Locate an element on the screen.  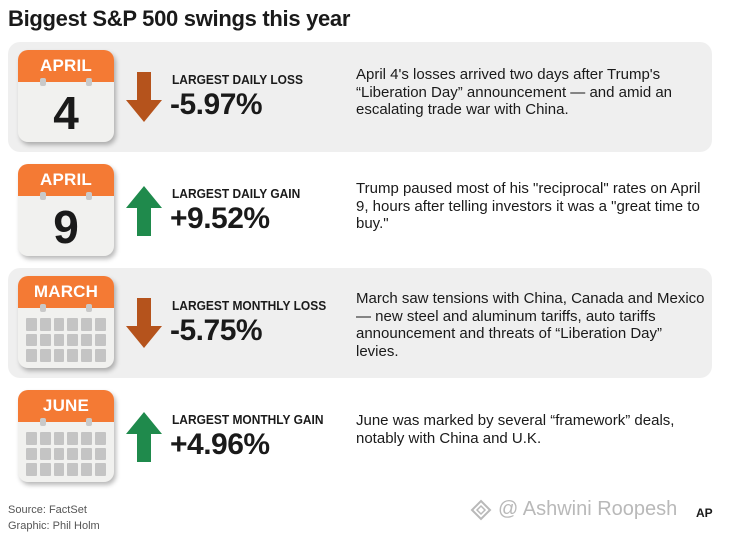
calendar-month: JUNE is located at coordinates (66, 406).